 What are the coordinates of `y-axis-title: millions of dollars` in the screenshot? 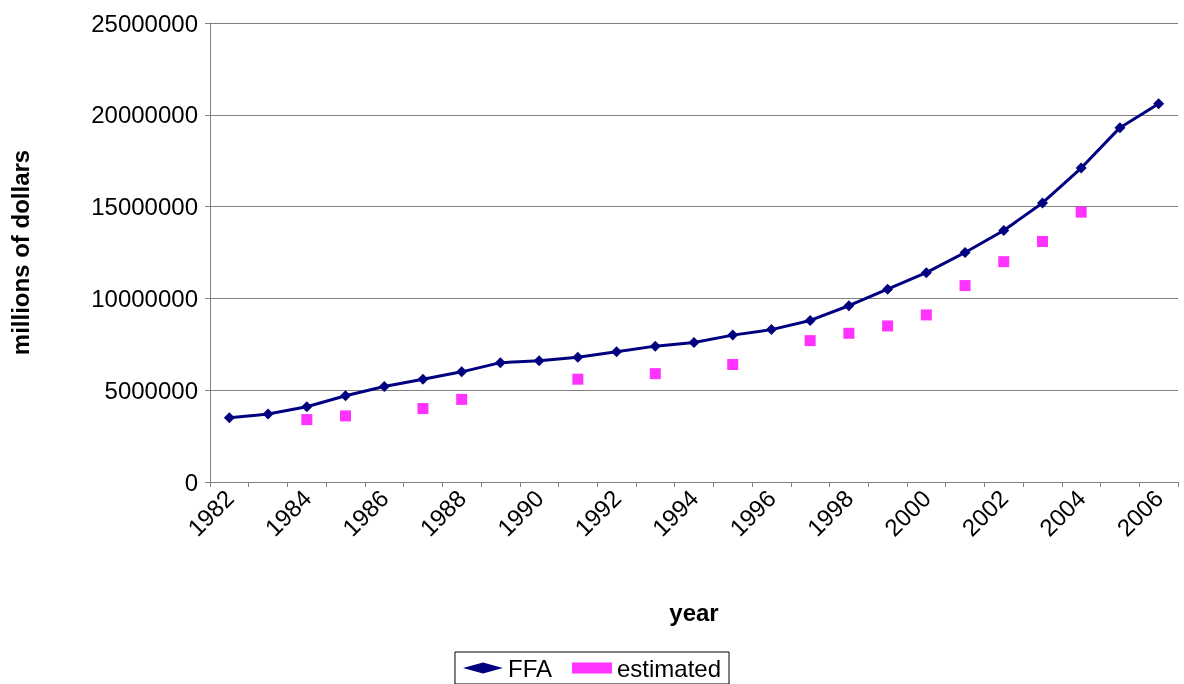 It's located at (20, 252).